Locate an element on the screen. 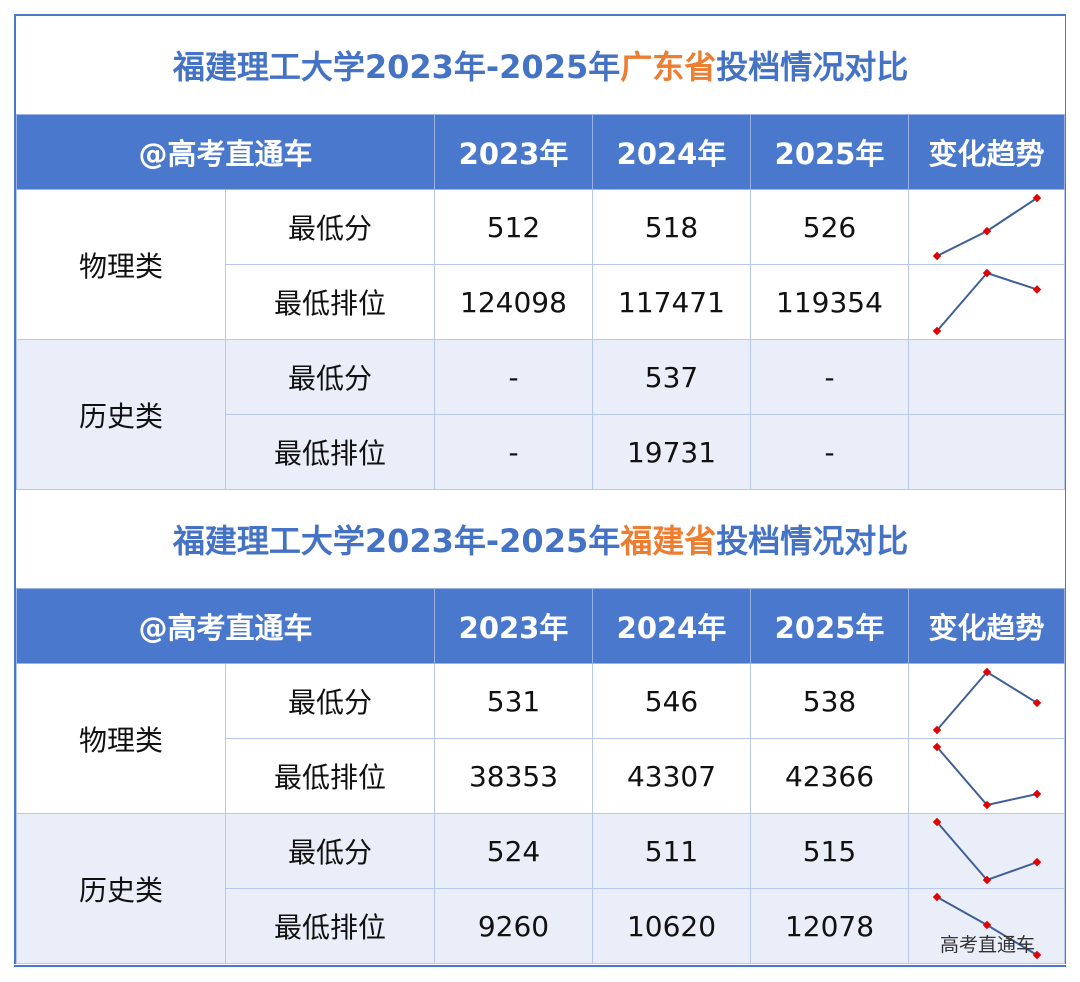  value-cell: 117471 is located at coordinates (671, 302).